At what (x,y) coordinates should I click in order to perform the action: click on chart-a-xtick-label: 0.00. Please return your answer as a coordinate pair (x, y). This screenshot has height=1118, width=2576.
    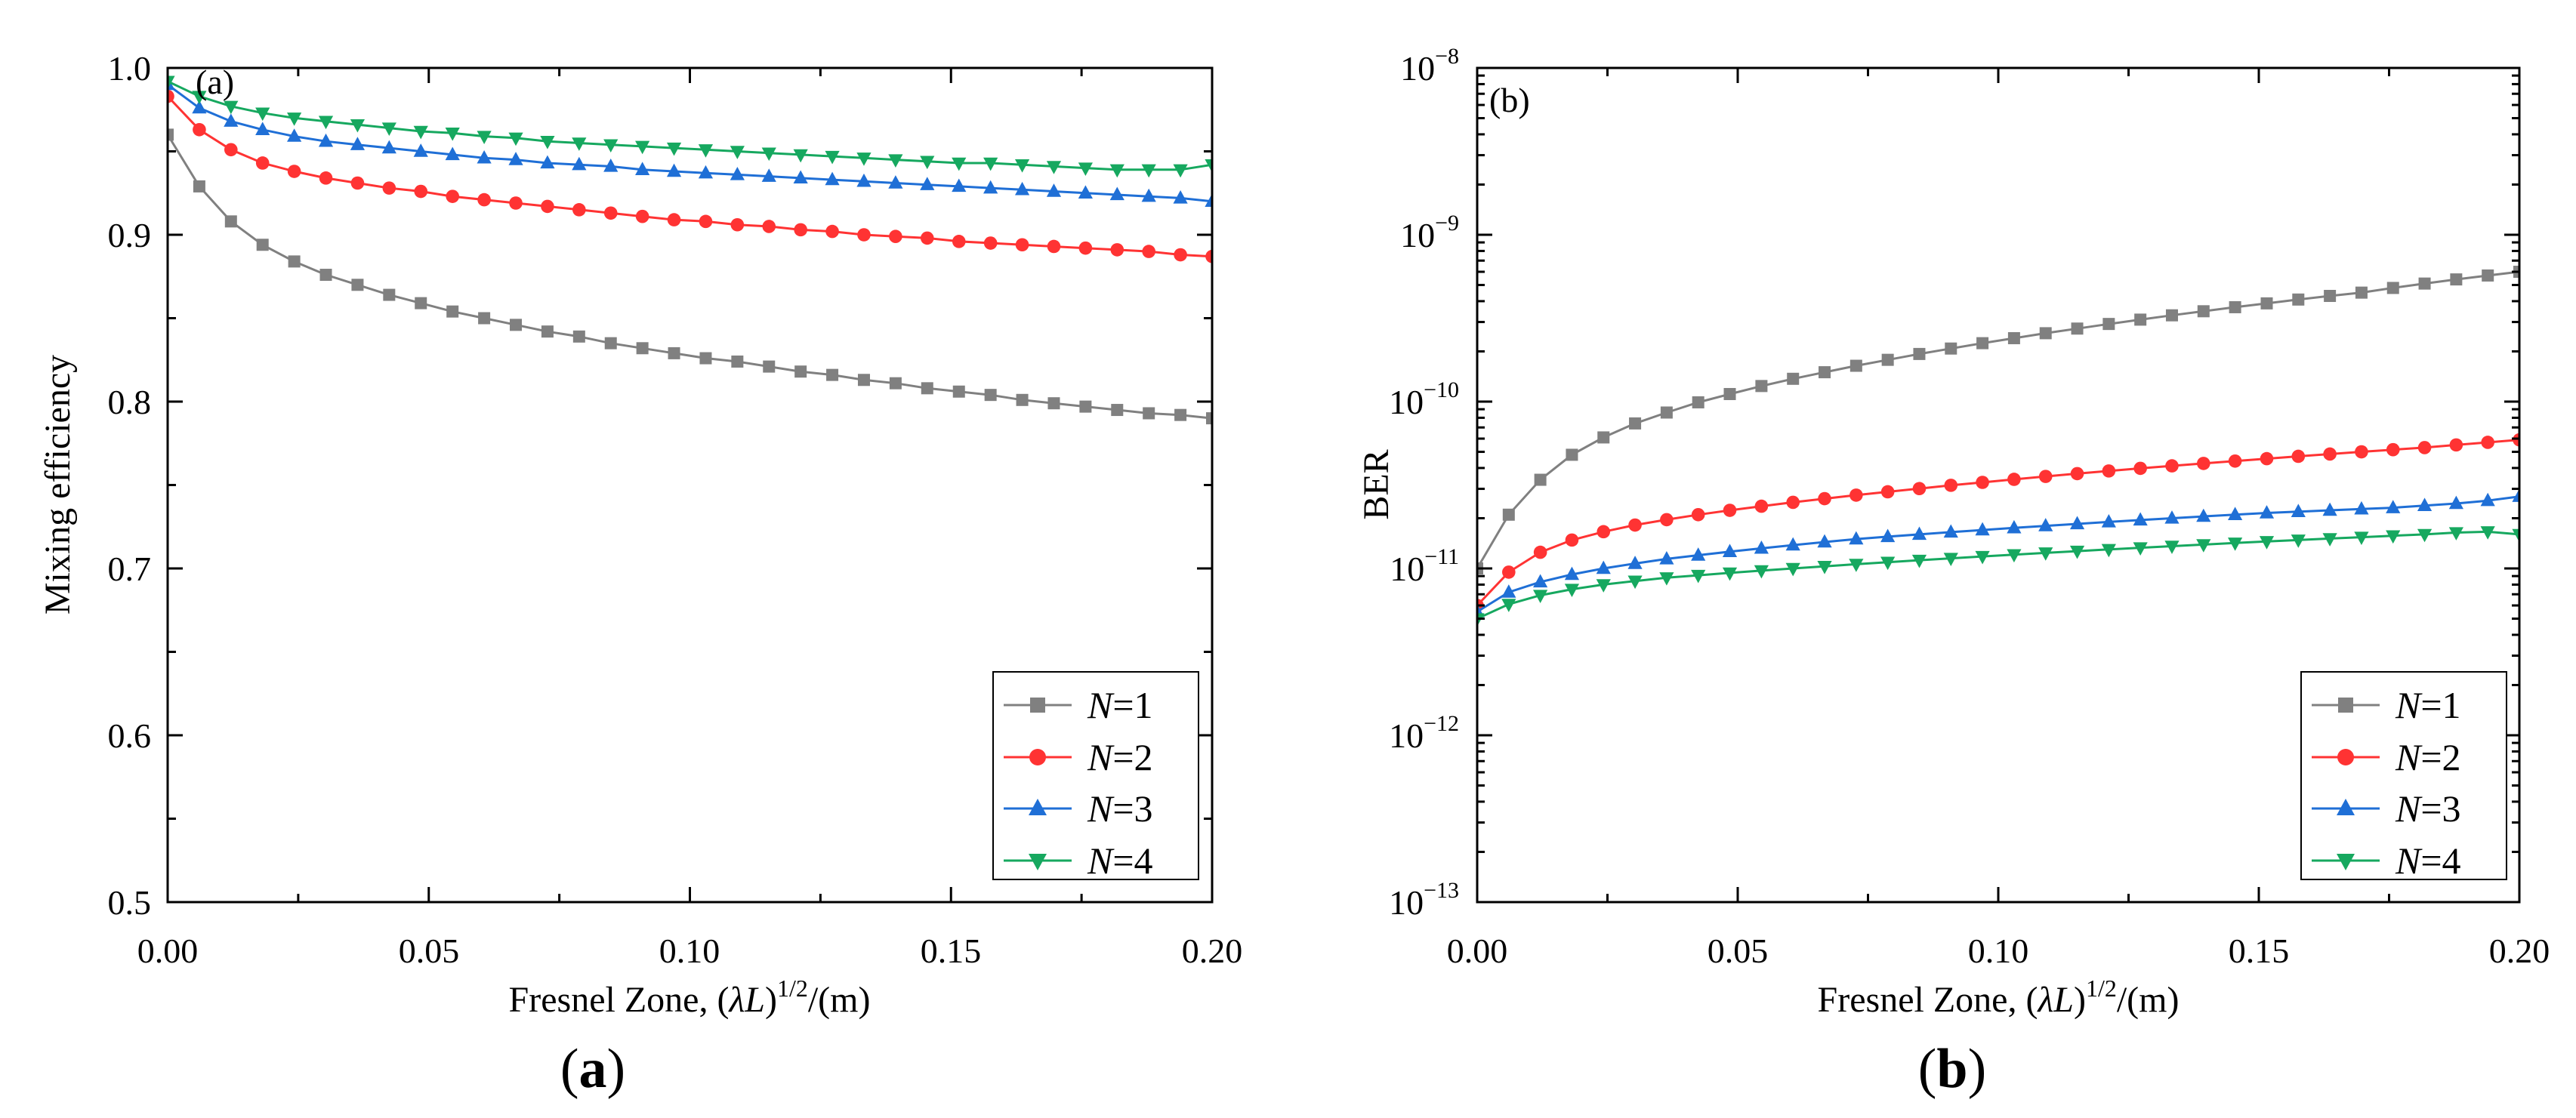
    Looking at the image, I should click on (168, 951).